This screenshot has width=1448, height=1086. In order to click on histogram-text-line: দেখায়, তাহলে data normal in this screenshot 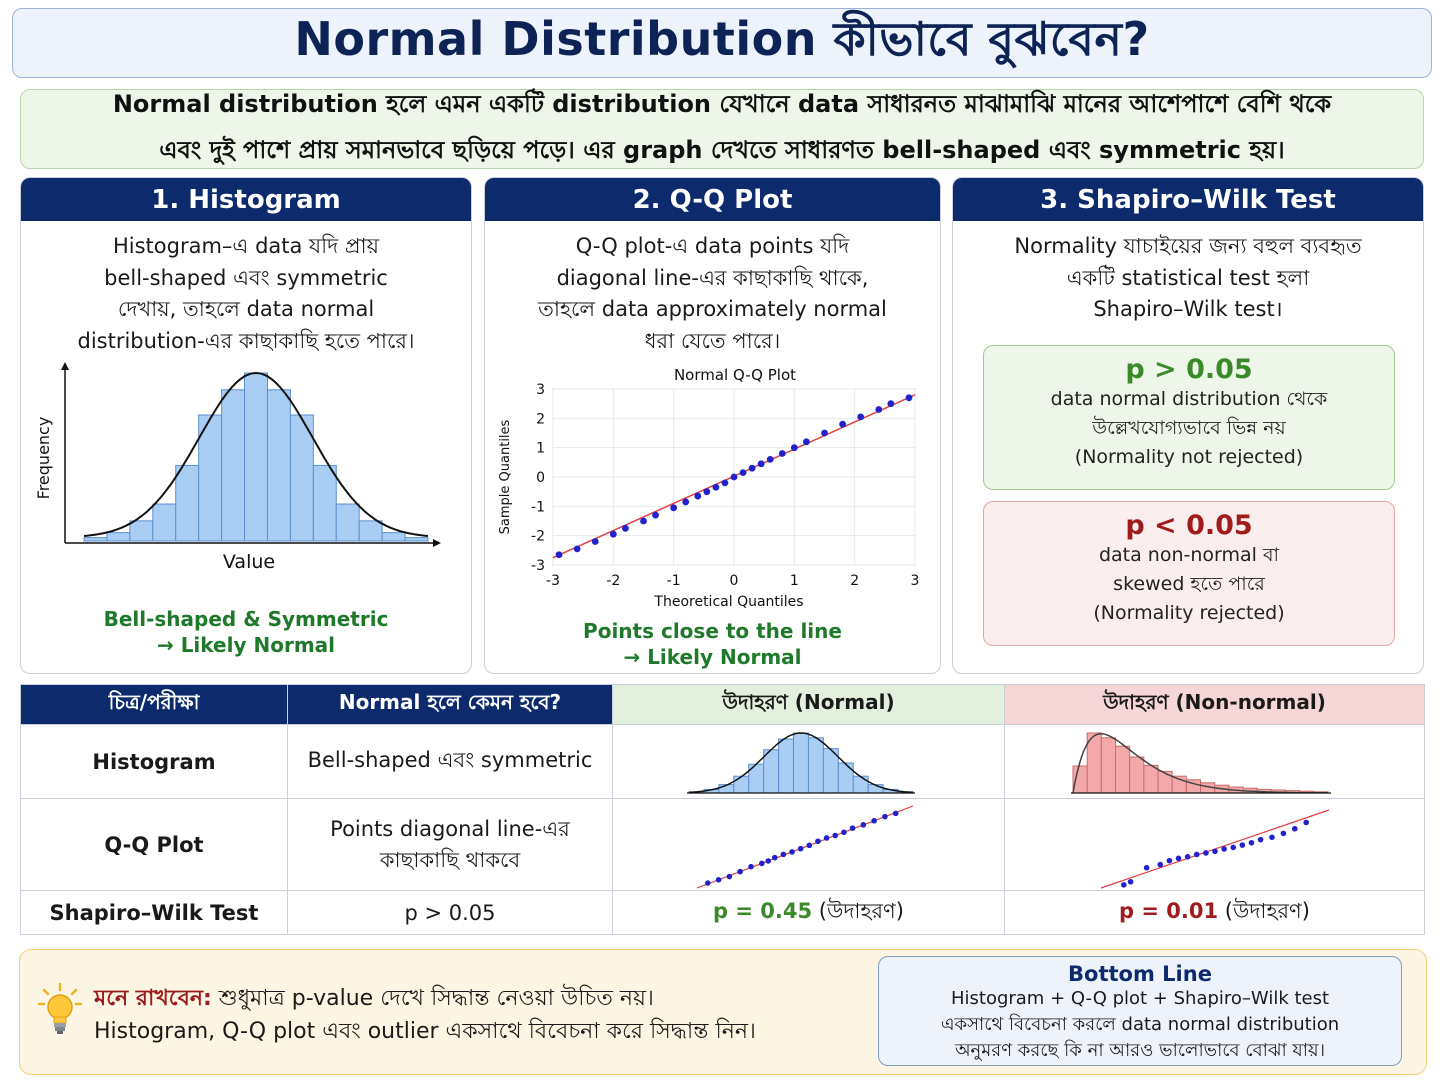, I will do `click(246, 309)`.